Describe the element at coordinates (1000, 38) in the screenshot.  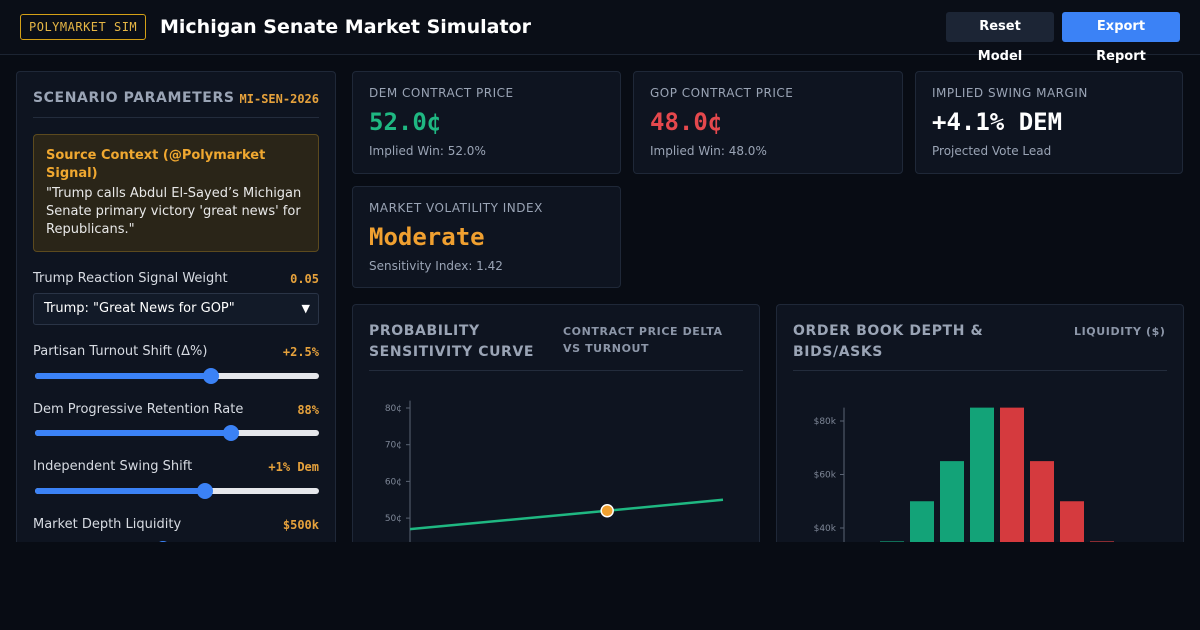
I see `reset-model-button: Reset Model` at that location.